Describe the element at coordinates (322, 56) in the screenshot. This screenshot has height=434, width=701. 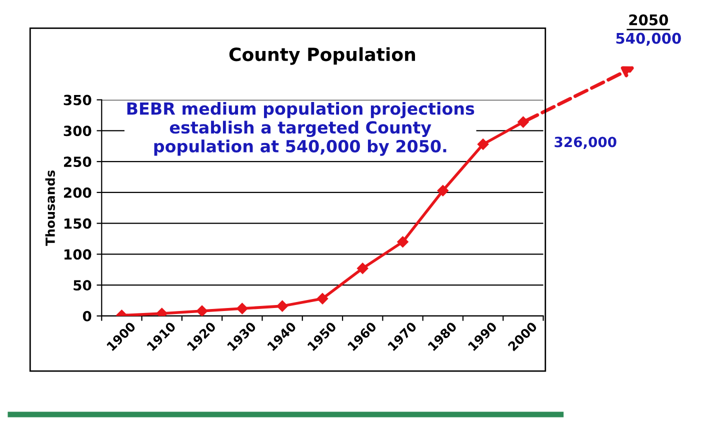
I see `chart-title: County Population` at that location.